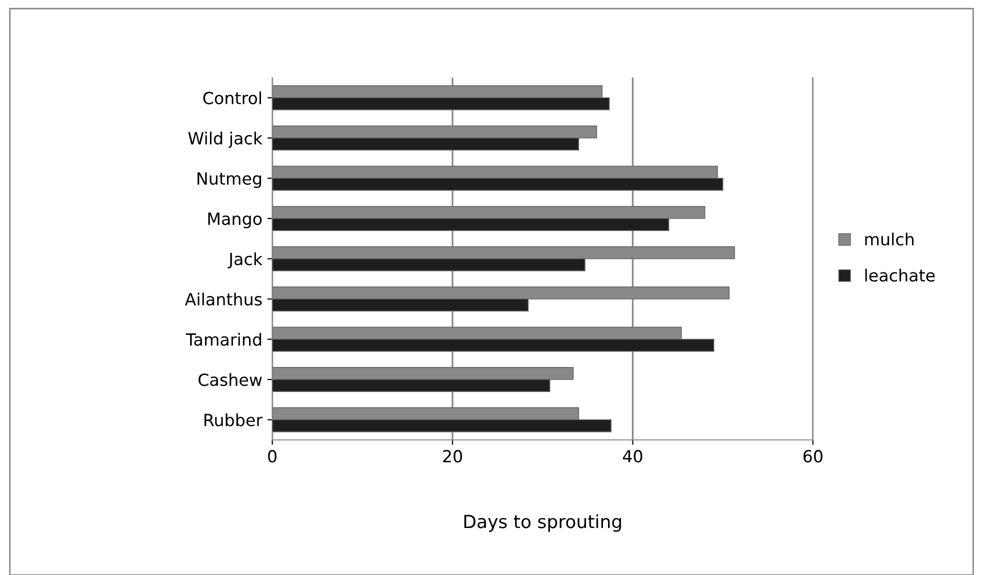  Describe the element at coordinates (452, 456) in the screenshot. I see `x-tick-label: 20` at that location.